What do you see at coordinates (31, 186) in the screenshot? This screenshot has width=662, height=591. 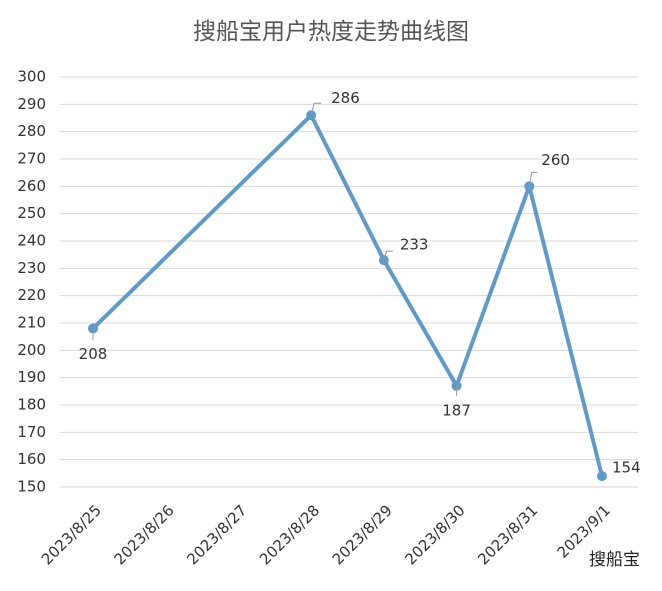 I see `y-tick-label: 260` at bounding box center [31, 186].